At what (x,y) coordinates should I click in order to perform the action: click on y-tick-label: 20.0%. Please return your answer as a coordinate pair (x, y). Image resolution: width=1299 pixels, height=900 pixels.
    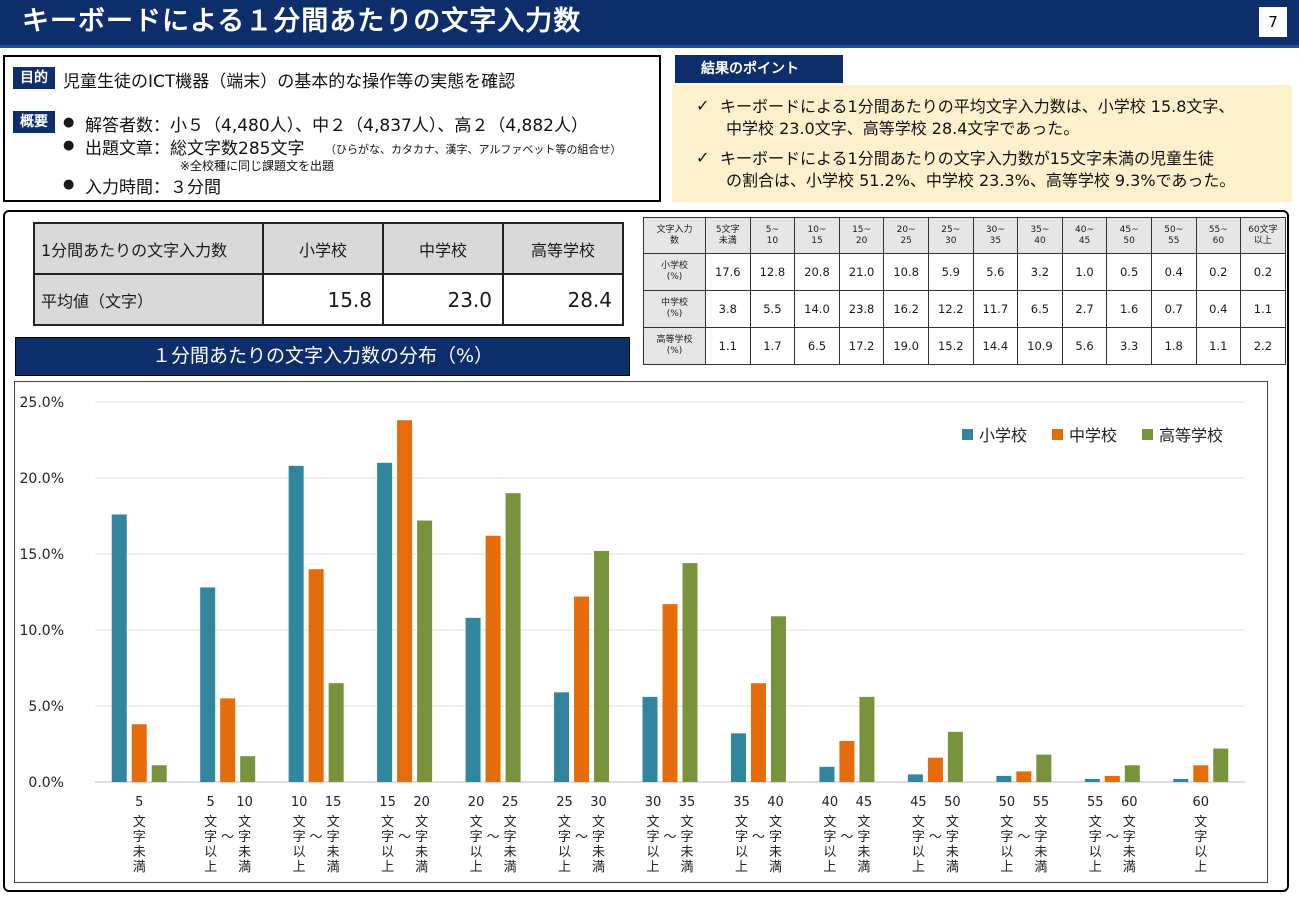
    Looking at the image, I should click on (42, 479).